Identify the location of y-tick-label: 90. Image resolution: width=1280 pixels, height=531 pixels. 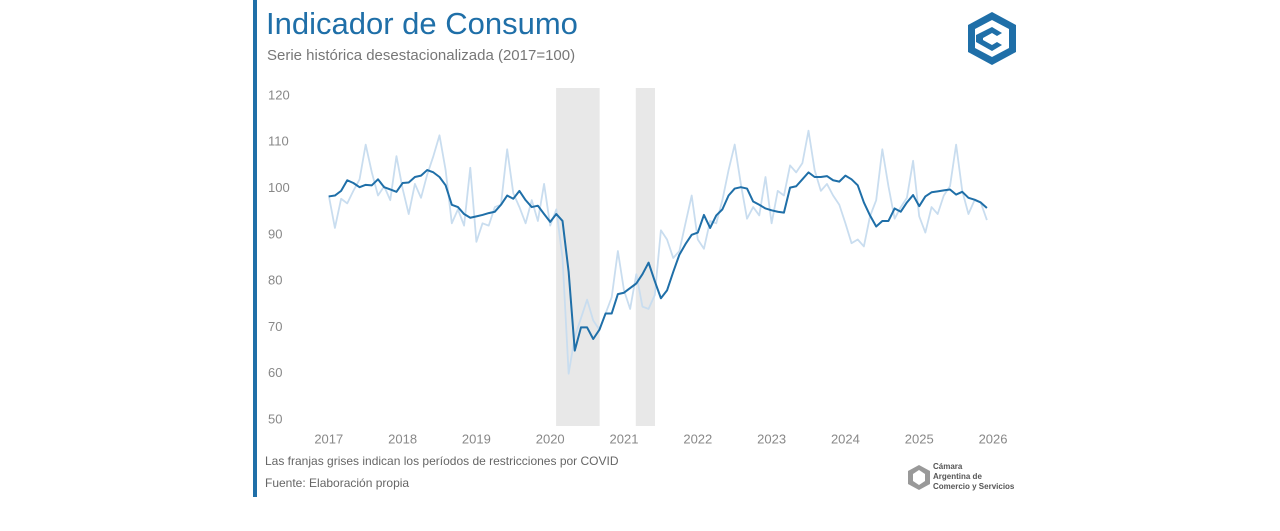
(275, 233).